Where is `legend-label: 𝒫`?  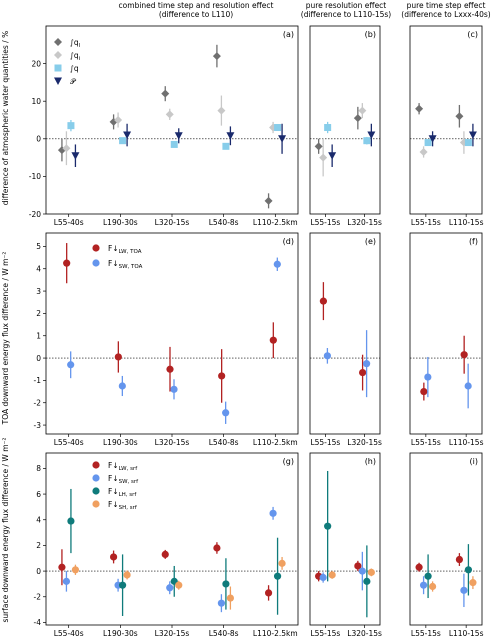
legend-label: 𝒫 is located at coordinates (73, 81).